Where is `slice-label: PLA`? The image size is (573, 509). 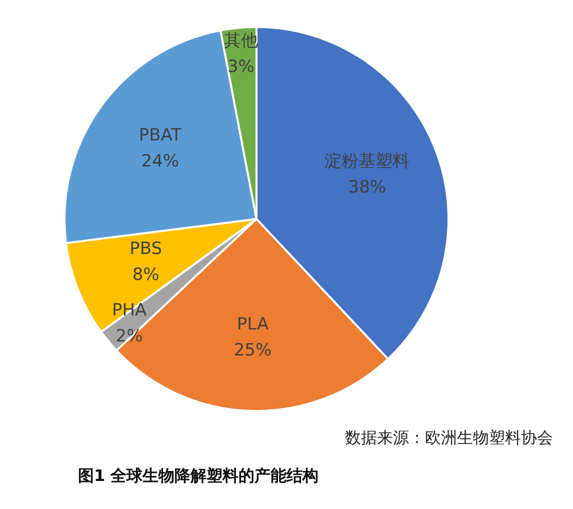 slice-label: PLA is located at coordinates (252, 324).